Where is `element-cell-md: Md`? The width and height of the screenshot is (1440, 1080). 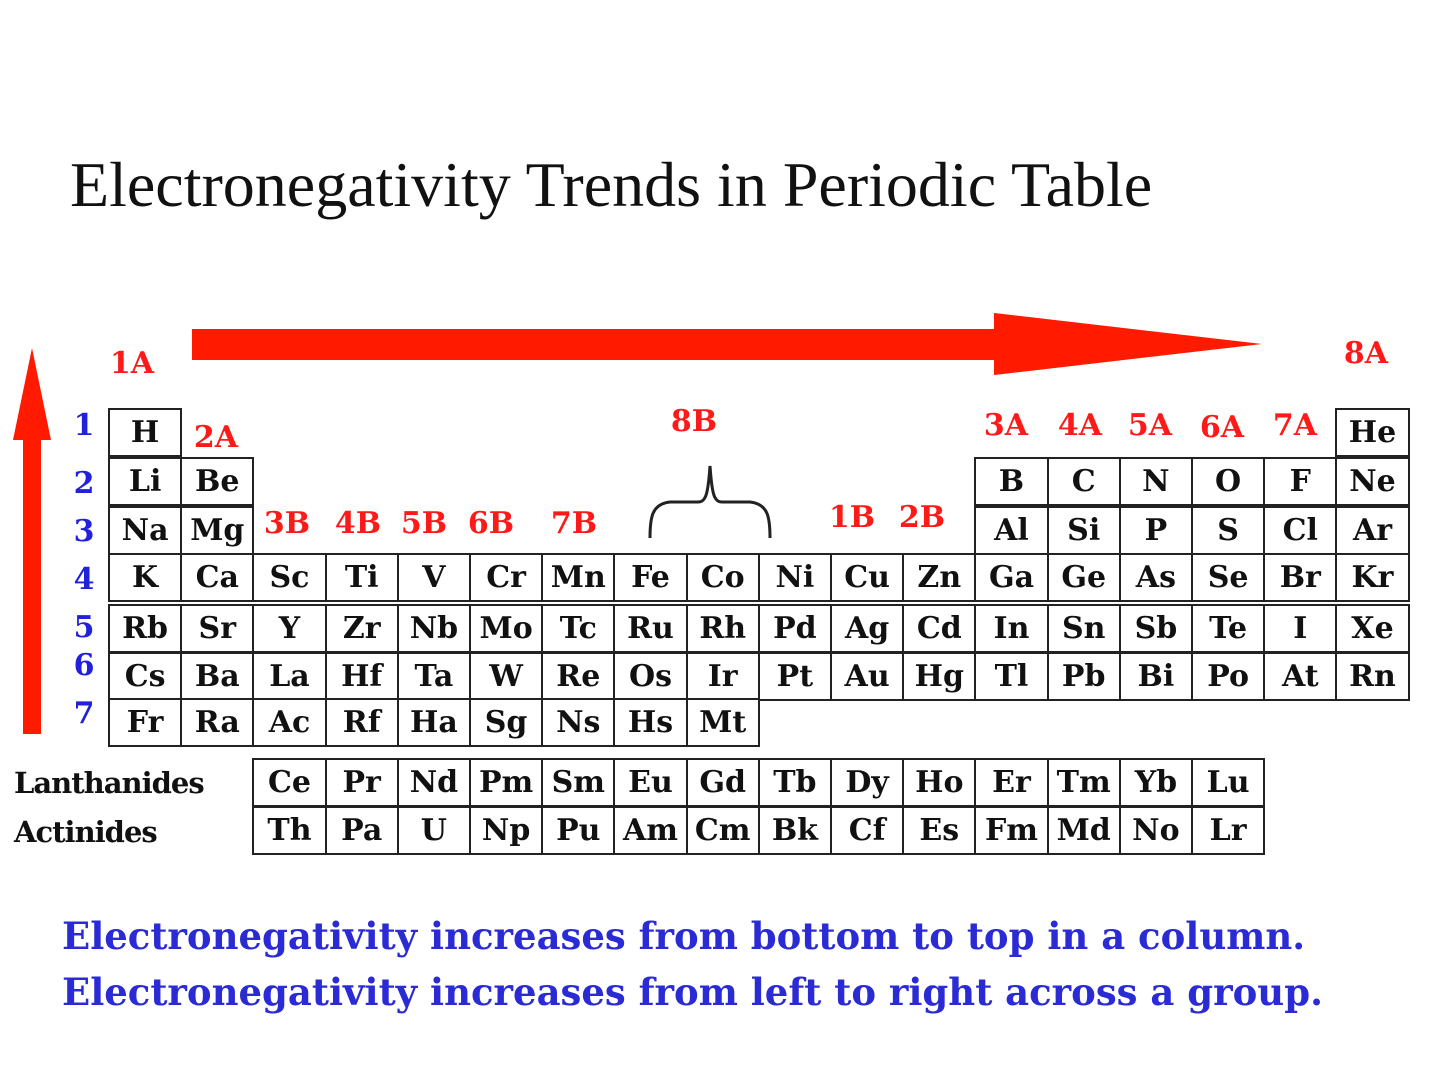 element-cell-md: Md is located at coordinates (1083, 830).